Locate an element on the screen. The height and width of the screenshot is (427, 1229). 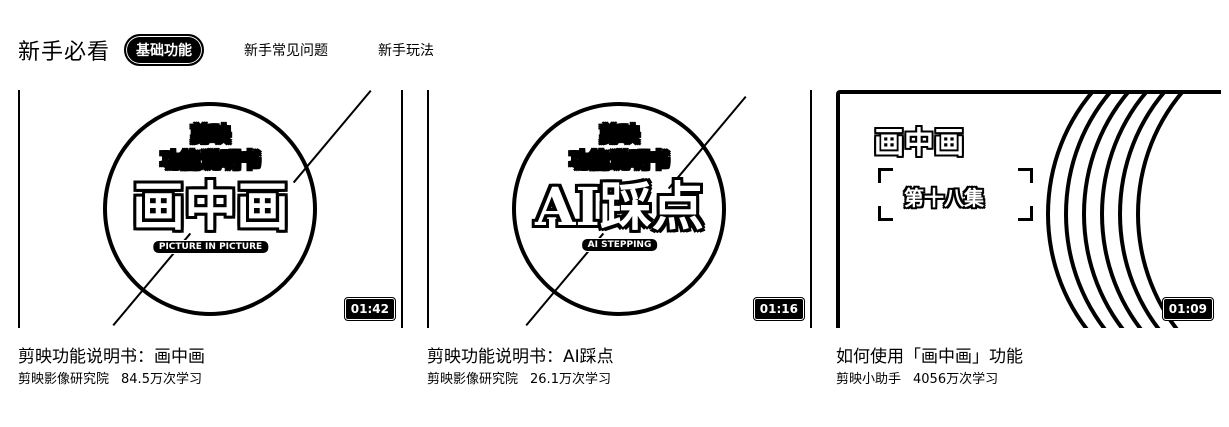
thumb-episode: 第十八集 is located at coordinates (944, 198).